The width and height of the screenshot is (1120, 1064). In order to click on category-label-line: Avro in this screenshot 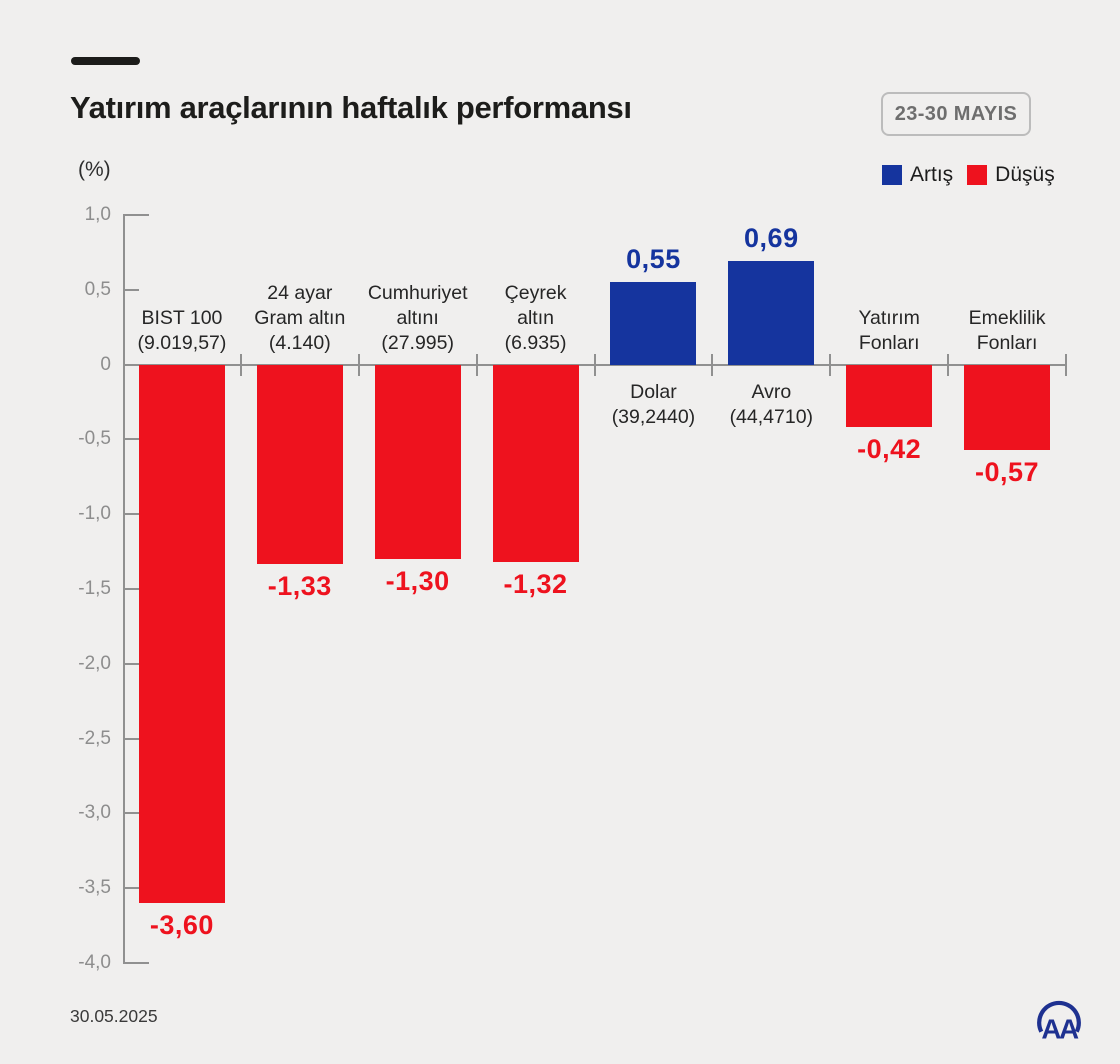, I will do `click(771, 391)`.